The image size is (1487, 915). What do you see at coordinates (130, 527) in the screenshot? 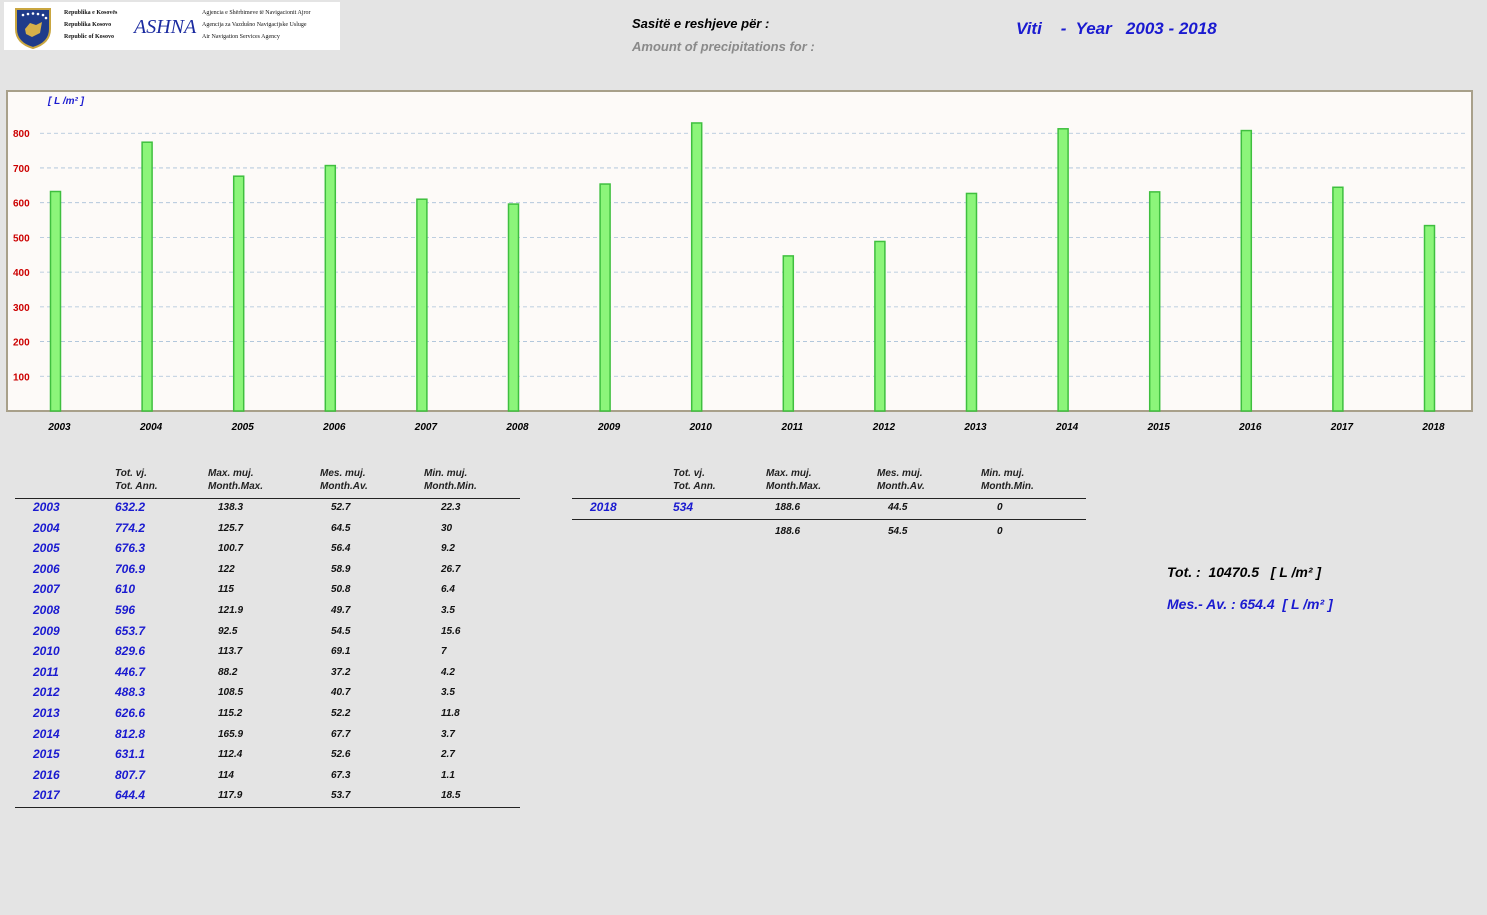
I see `total-cell: 774.2` at bounding box center [130, 527].